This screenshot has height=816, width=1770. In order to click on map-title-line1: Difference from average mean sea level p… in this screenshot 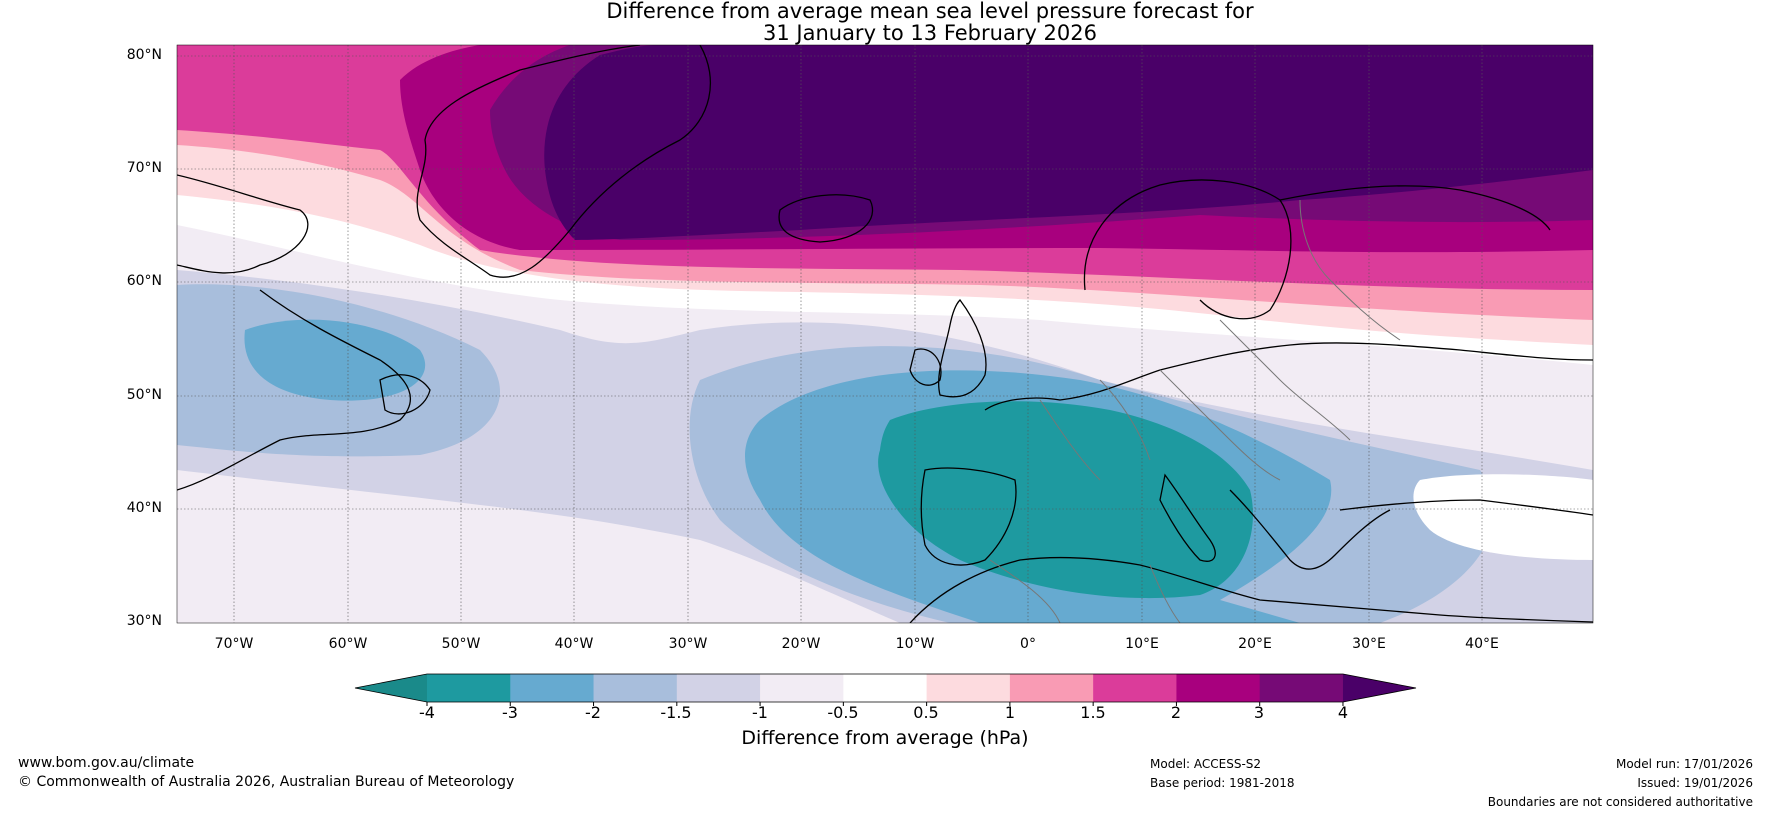, I will do `click(930, 11)`.